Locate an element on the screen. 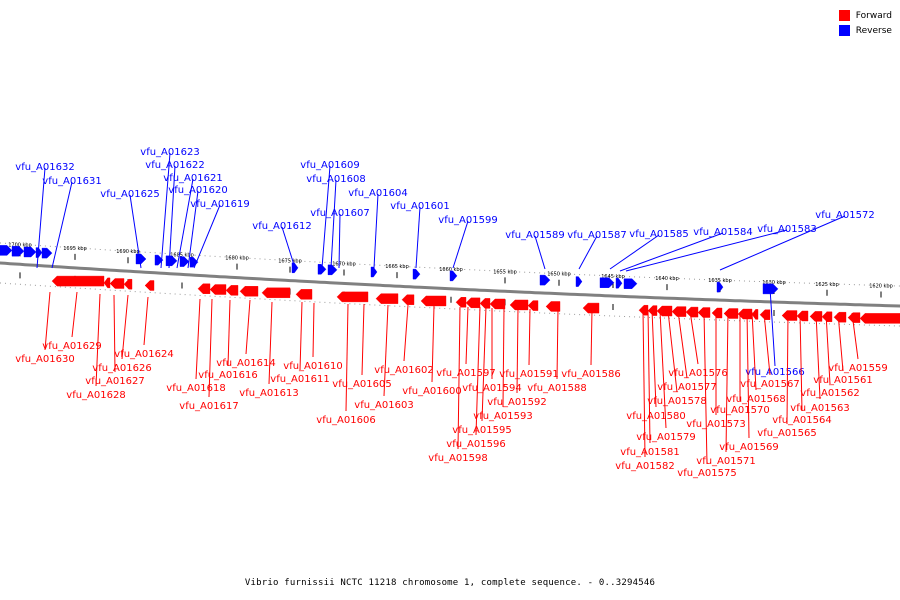 This screenshot has height=600, width=900. legend-swatch-forward is located at coordinates (844, 15).